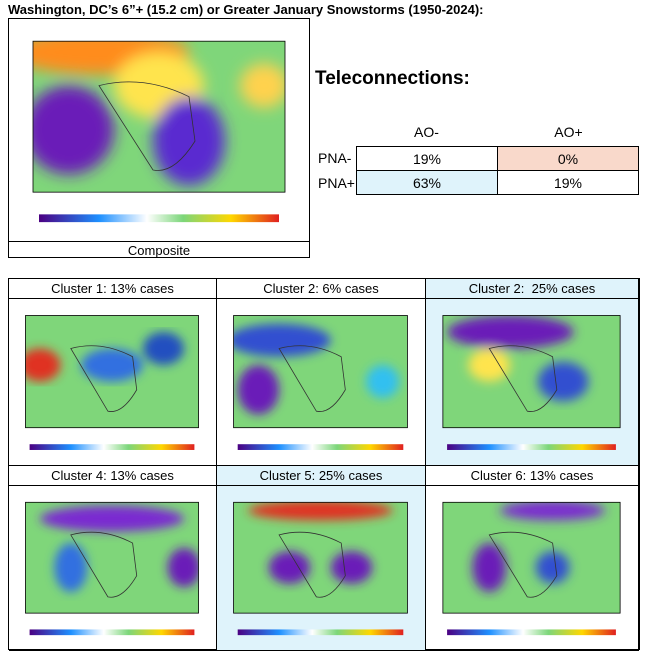  Describe the element at coordinates (532, 289) in the screenshot. I see `cluster-caption: Cluster 2: 25% cases` at that location.